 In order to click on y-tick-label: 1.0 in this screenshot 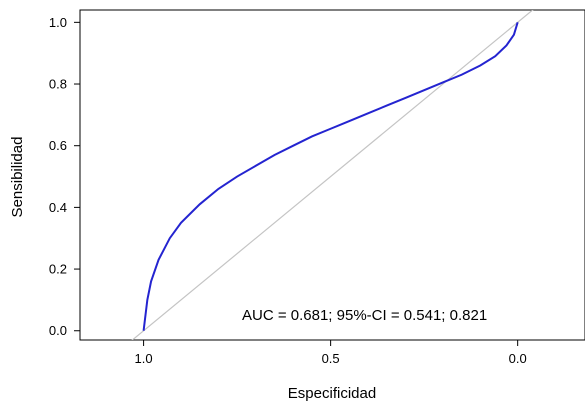, I will do `click(58, 22)`.